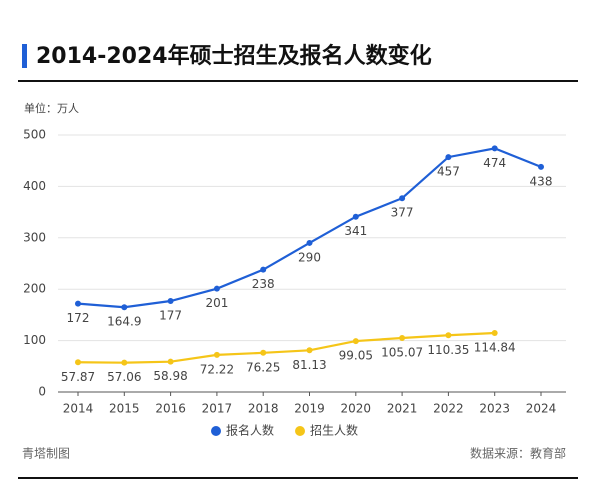  What do you see at coordinates (234, 56) in the screenshot?
I see `chart-title: 2014-2024年硕士招生及报名人数变化` at bounding box center [234, 56].